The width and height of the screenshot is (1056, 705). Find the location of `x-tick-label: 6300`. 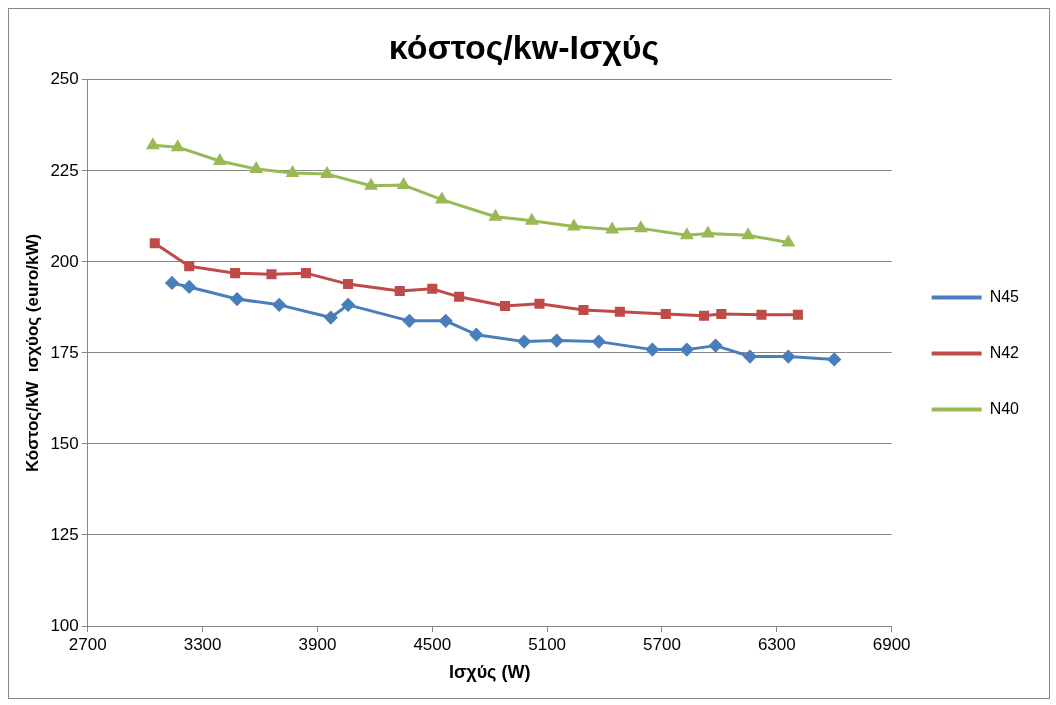

x-tick-label: 6300 is located at coordinates (776, 644).